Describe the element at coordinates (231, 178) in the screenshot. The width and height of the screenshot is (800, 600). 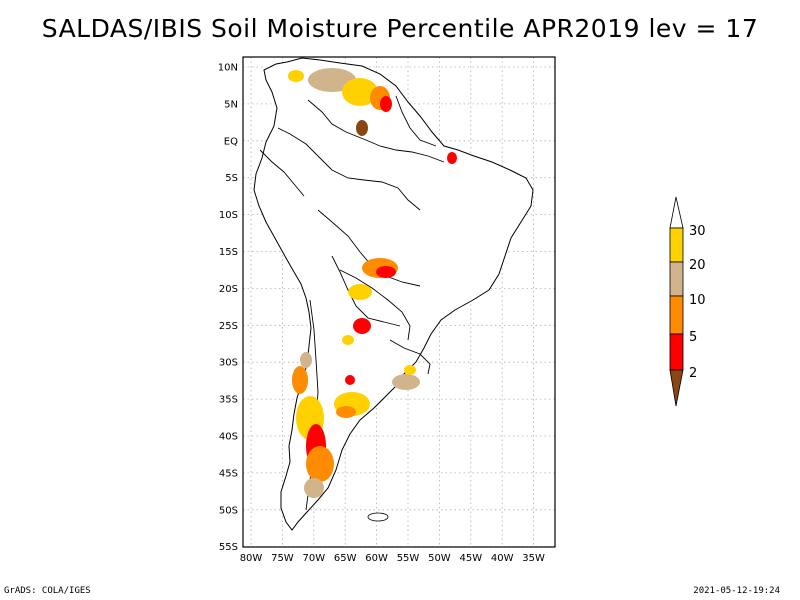
I see `latitude-tick-label: 5S` at that location.